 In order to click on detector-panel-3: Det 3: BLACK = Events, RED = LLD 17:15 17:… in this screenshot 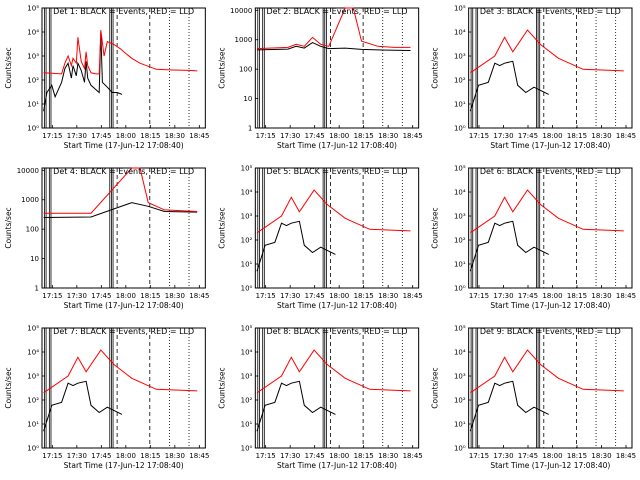, I will do `click(533, 78)`.